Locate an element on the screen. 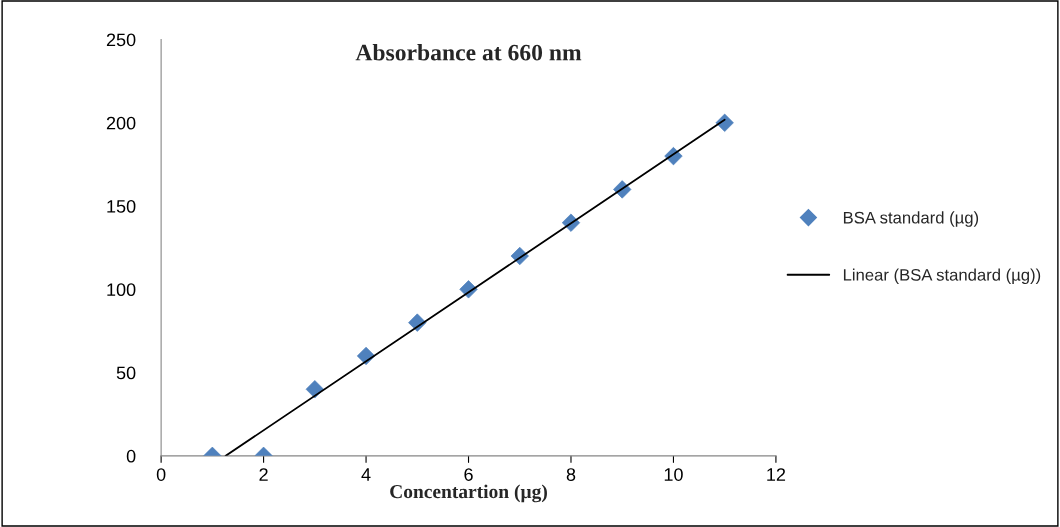  x-tick-label: 6 is located at coordinates (468, 474).